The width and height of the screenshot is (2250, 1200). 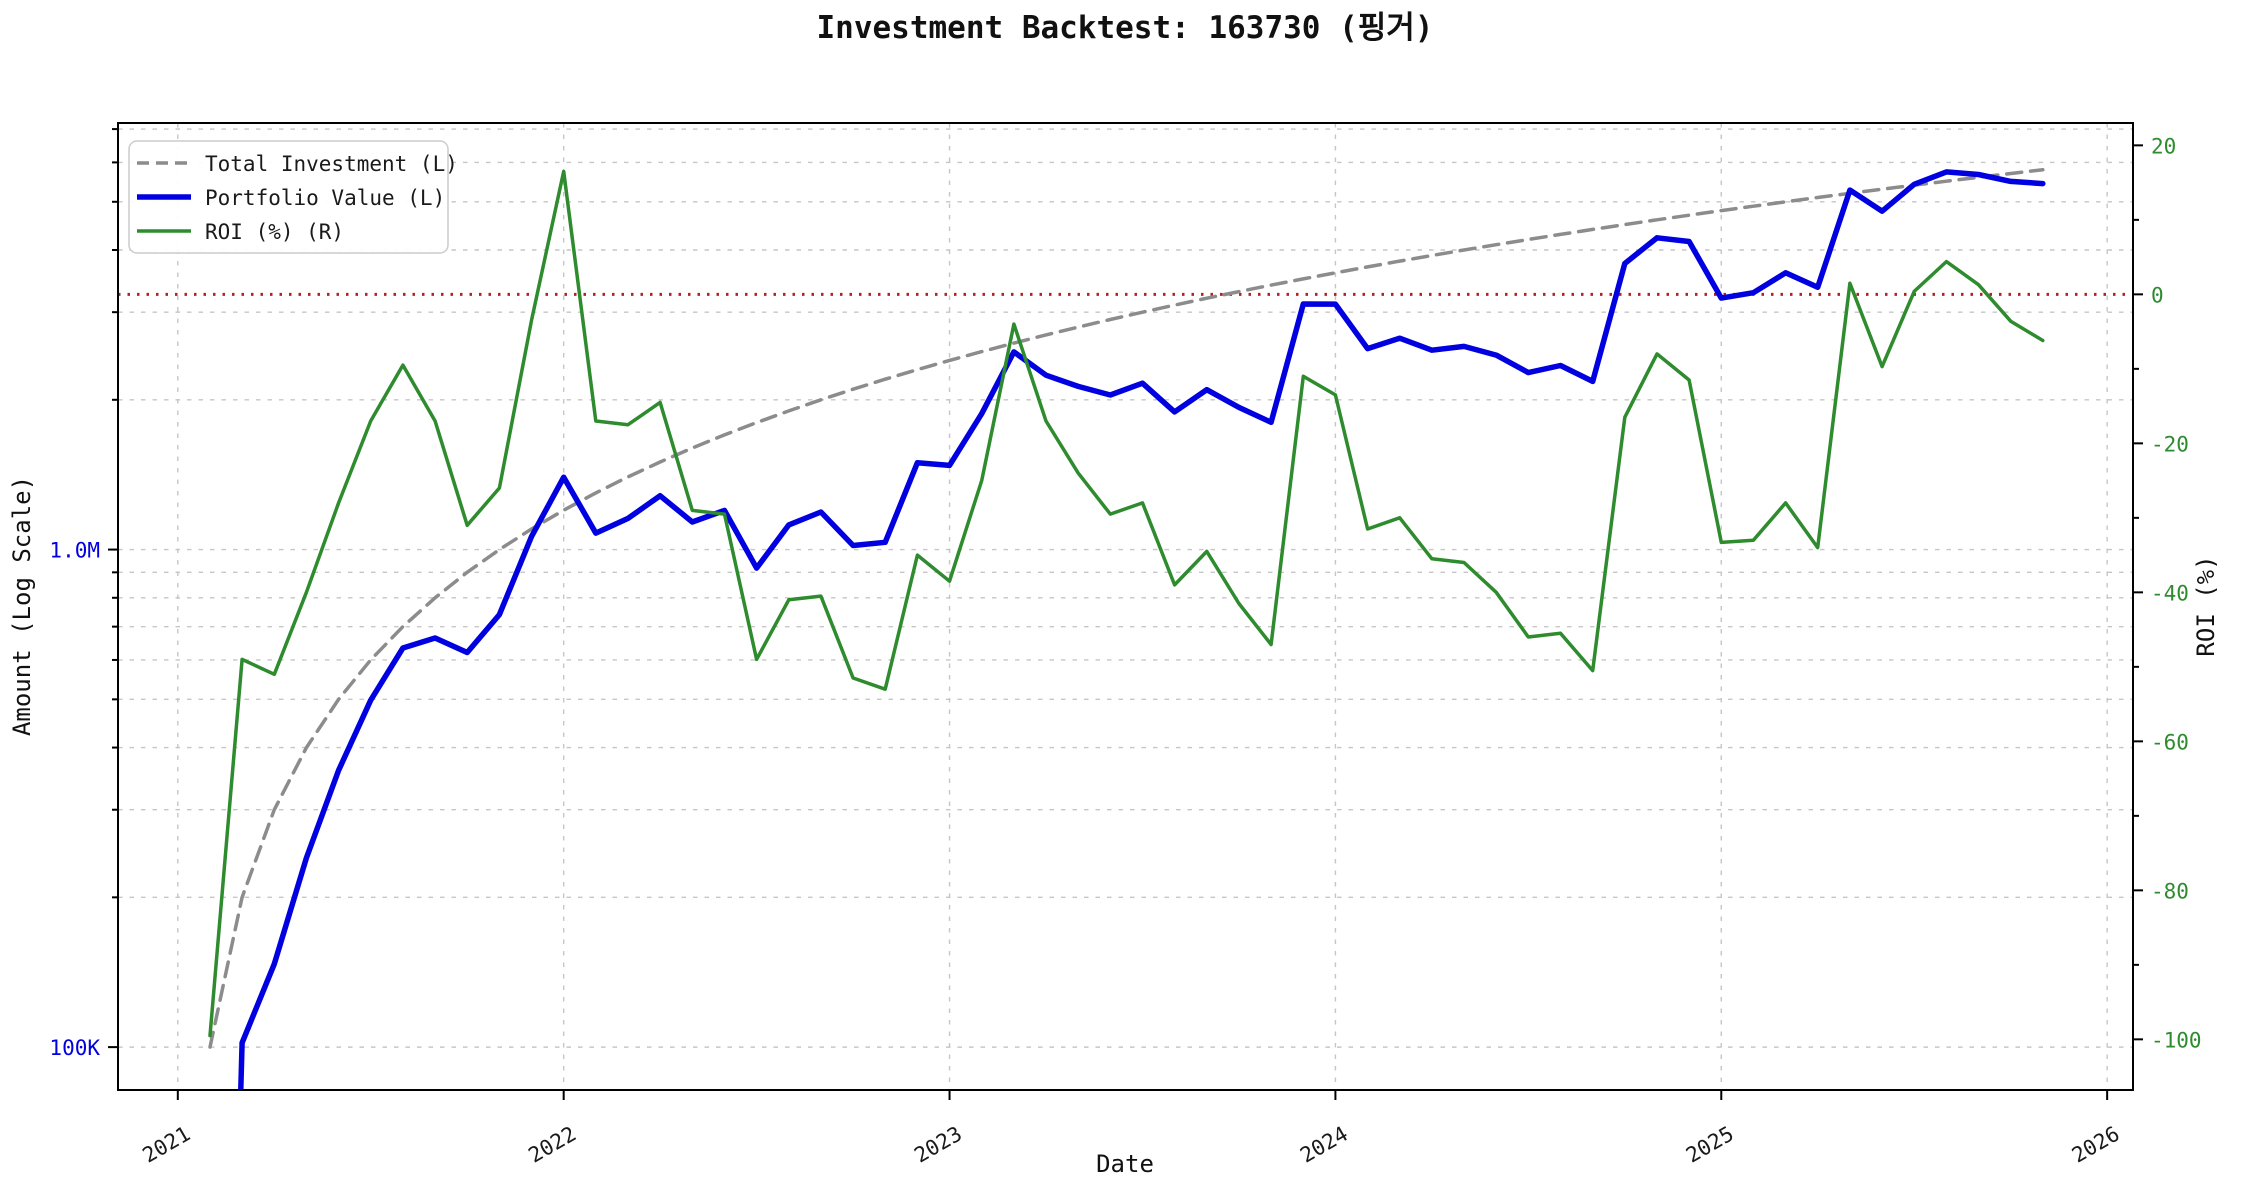 I want to click on left-axis-label: Amount (Log Scale), so click(x=22, y=606).